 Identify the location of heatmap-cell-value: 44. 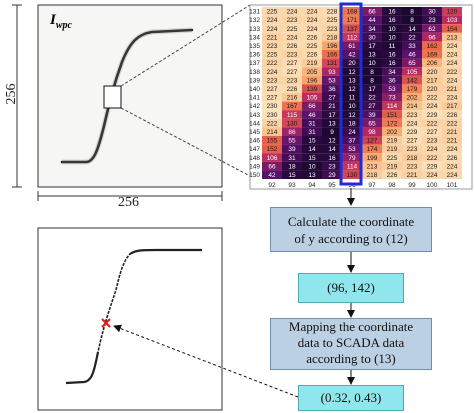
(372, 20).